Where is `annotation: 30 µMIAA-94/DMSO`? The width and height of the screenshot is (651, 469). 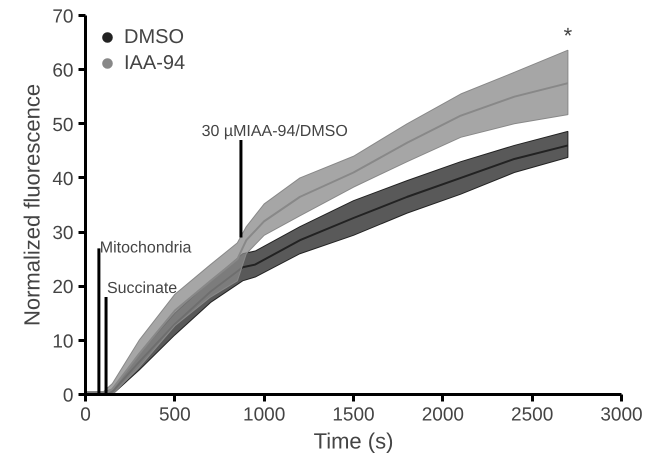 annotation: 30 µMIAA-94/DMSO is located at coordinates (275, 131).